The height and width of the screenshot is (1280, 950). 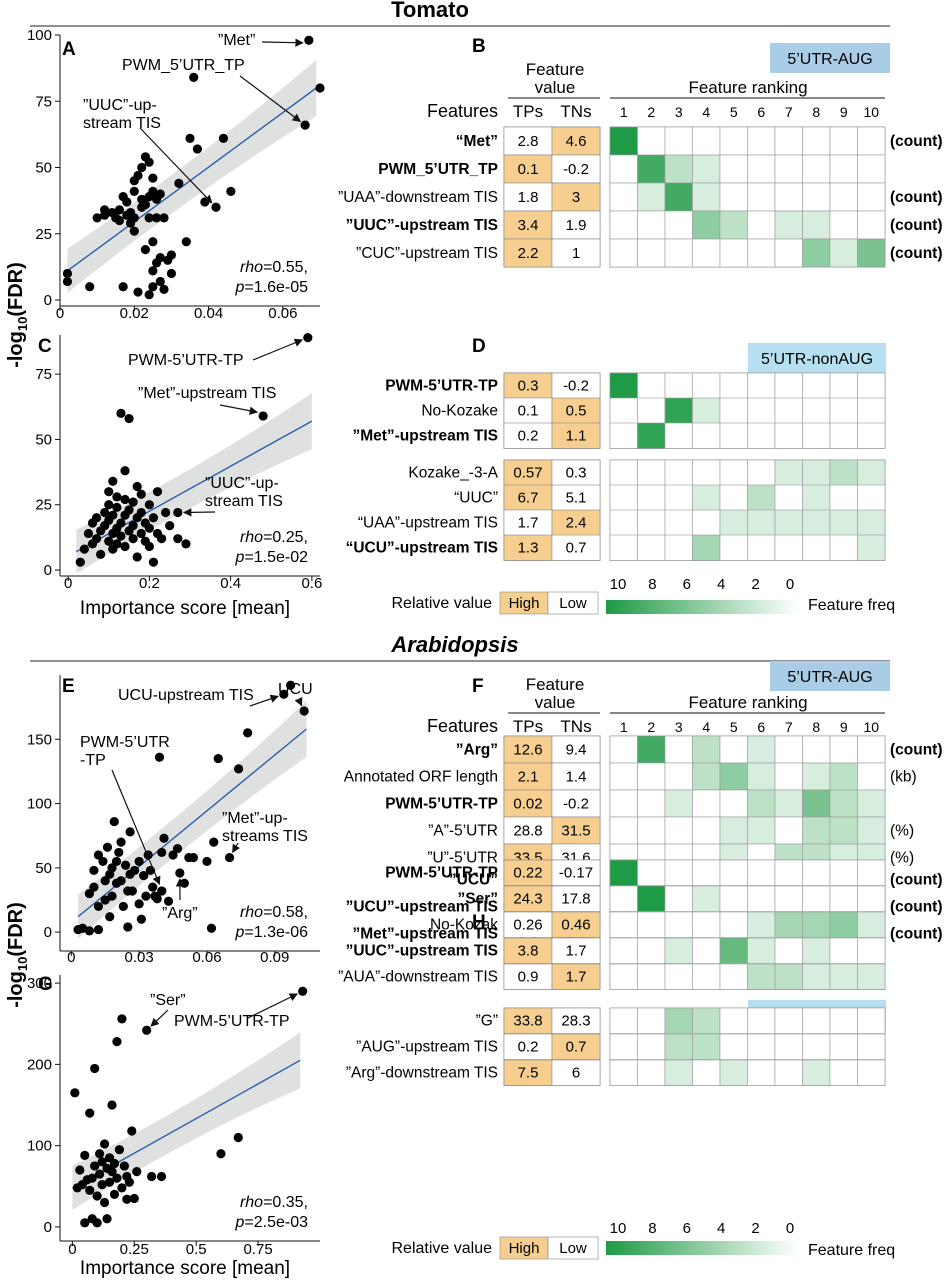 What do you see at coordinates (576, 497) in the screenshot?
I see `tn-value: 5.1` at bounding box center [576, 497].